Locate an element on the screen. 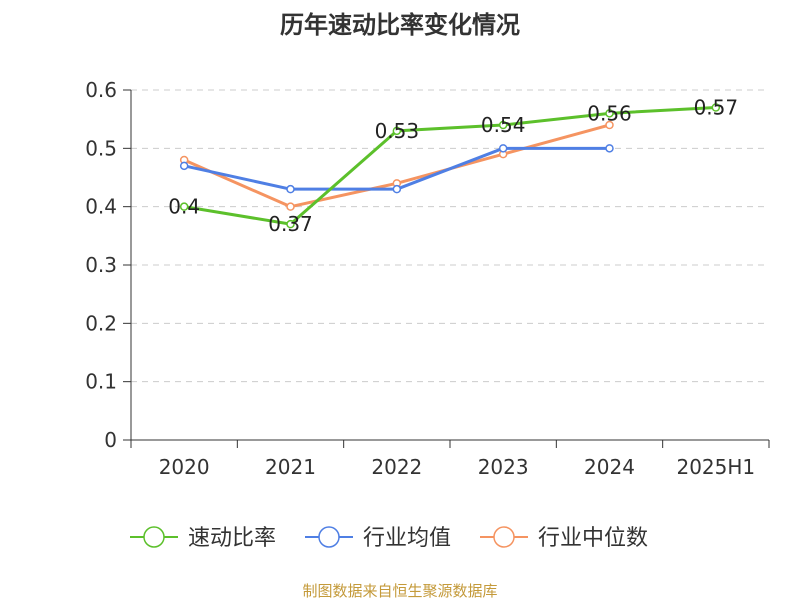  legend: 速动比率 行业均值 行业中位数 is located at coordinates (389, 538).